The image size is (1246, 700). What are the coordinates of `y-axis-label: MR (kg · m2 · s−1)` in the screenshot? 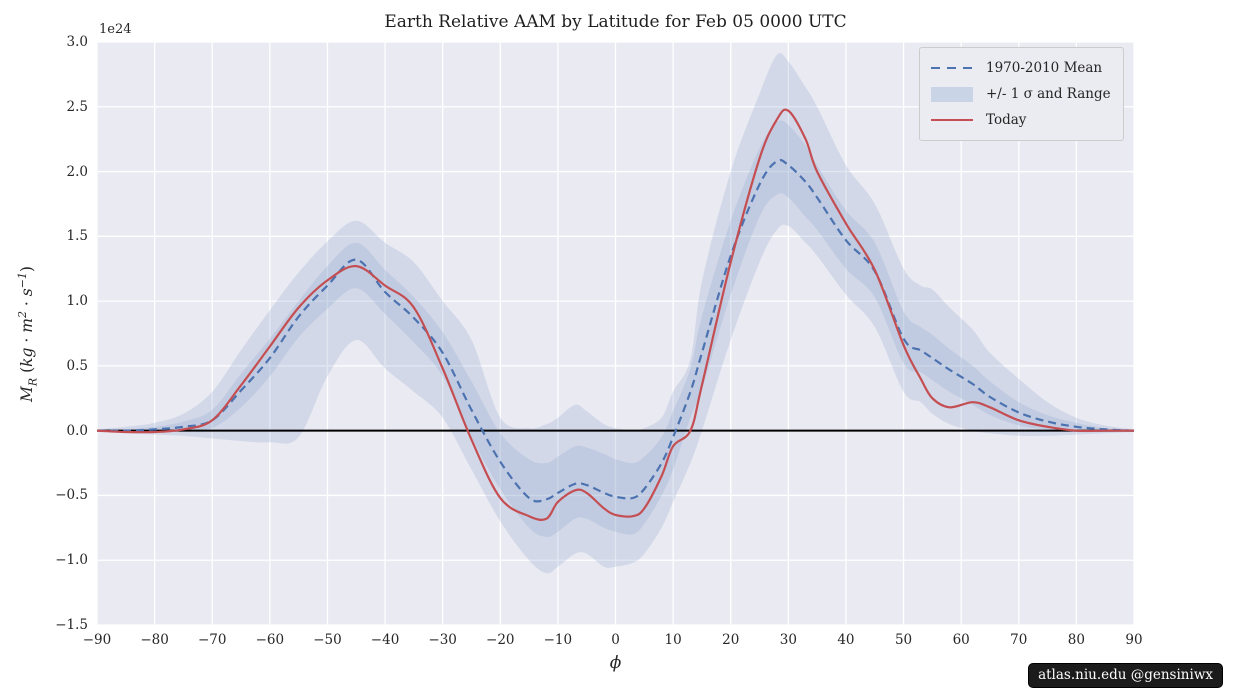 It's located at (28, 334).